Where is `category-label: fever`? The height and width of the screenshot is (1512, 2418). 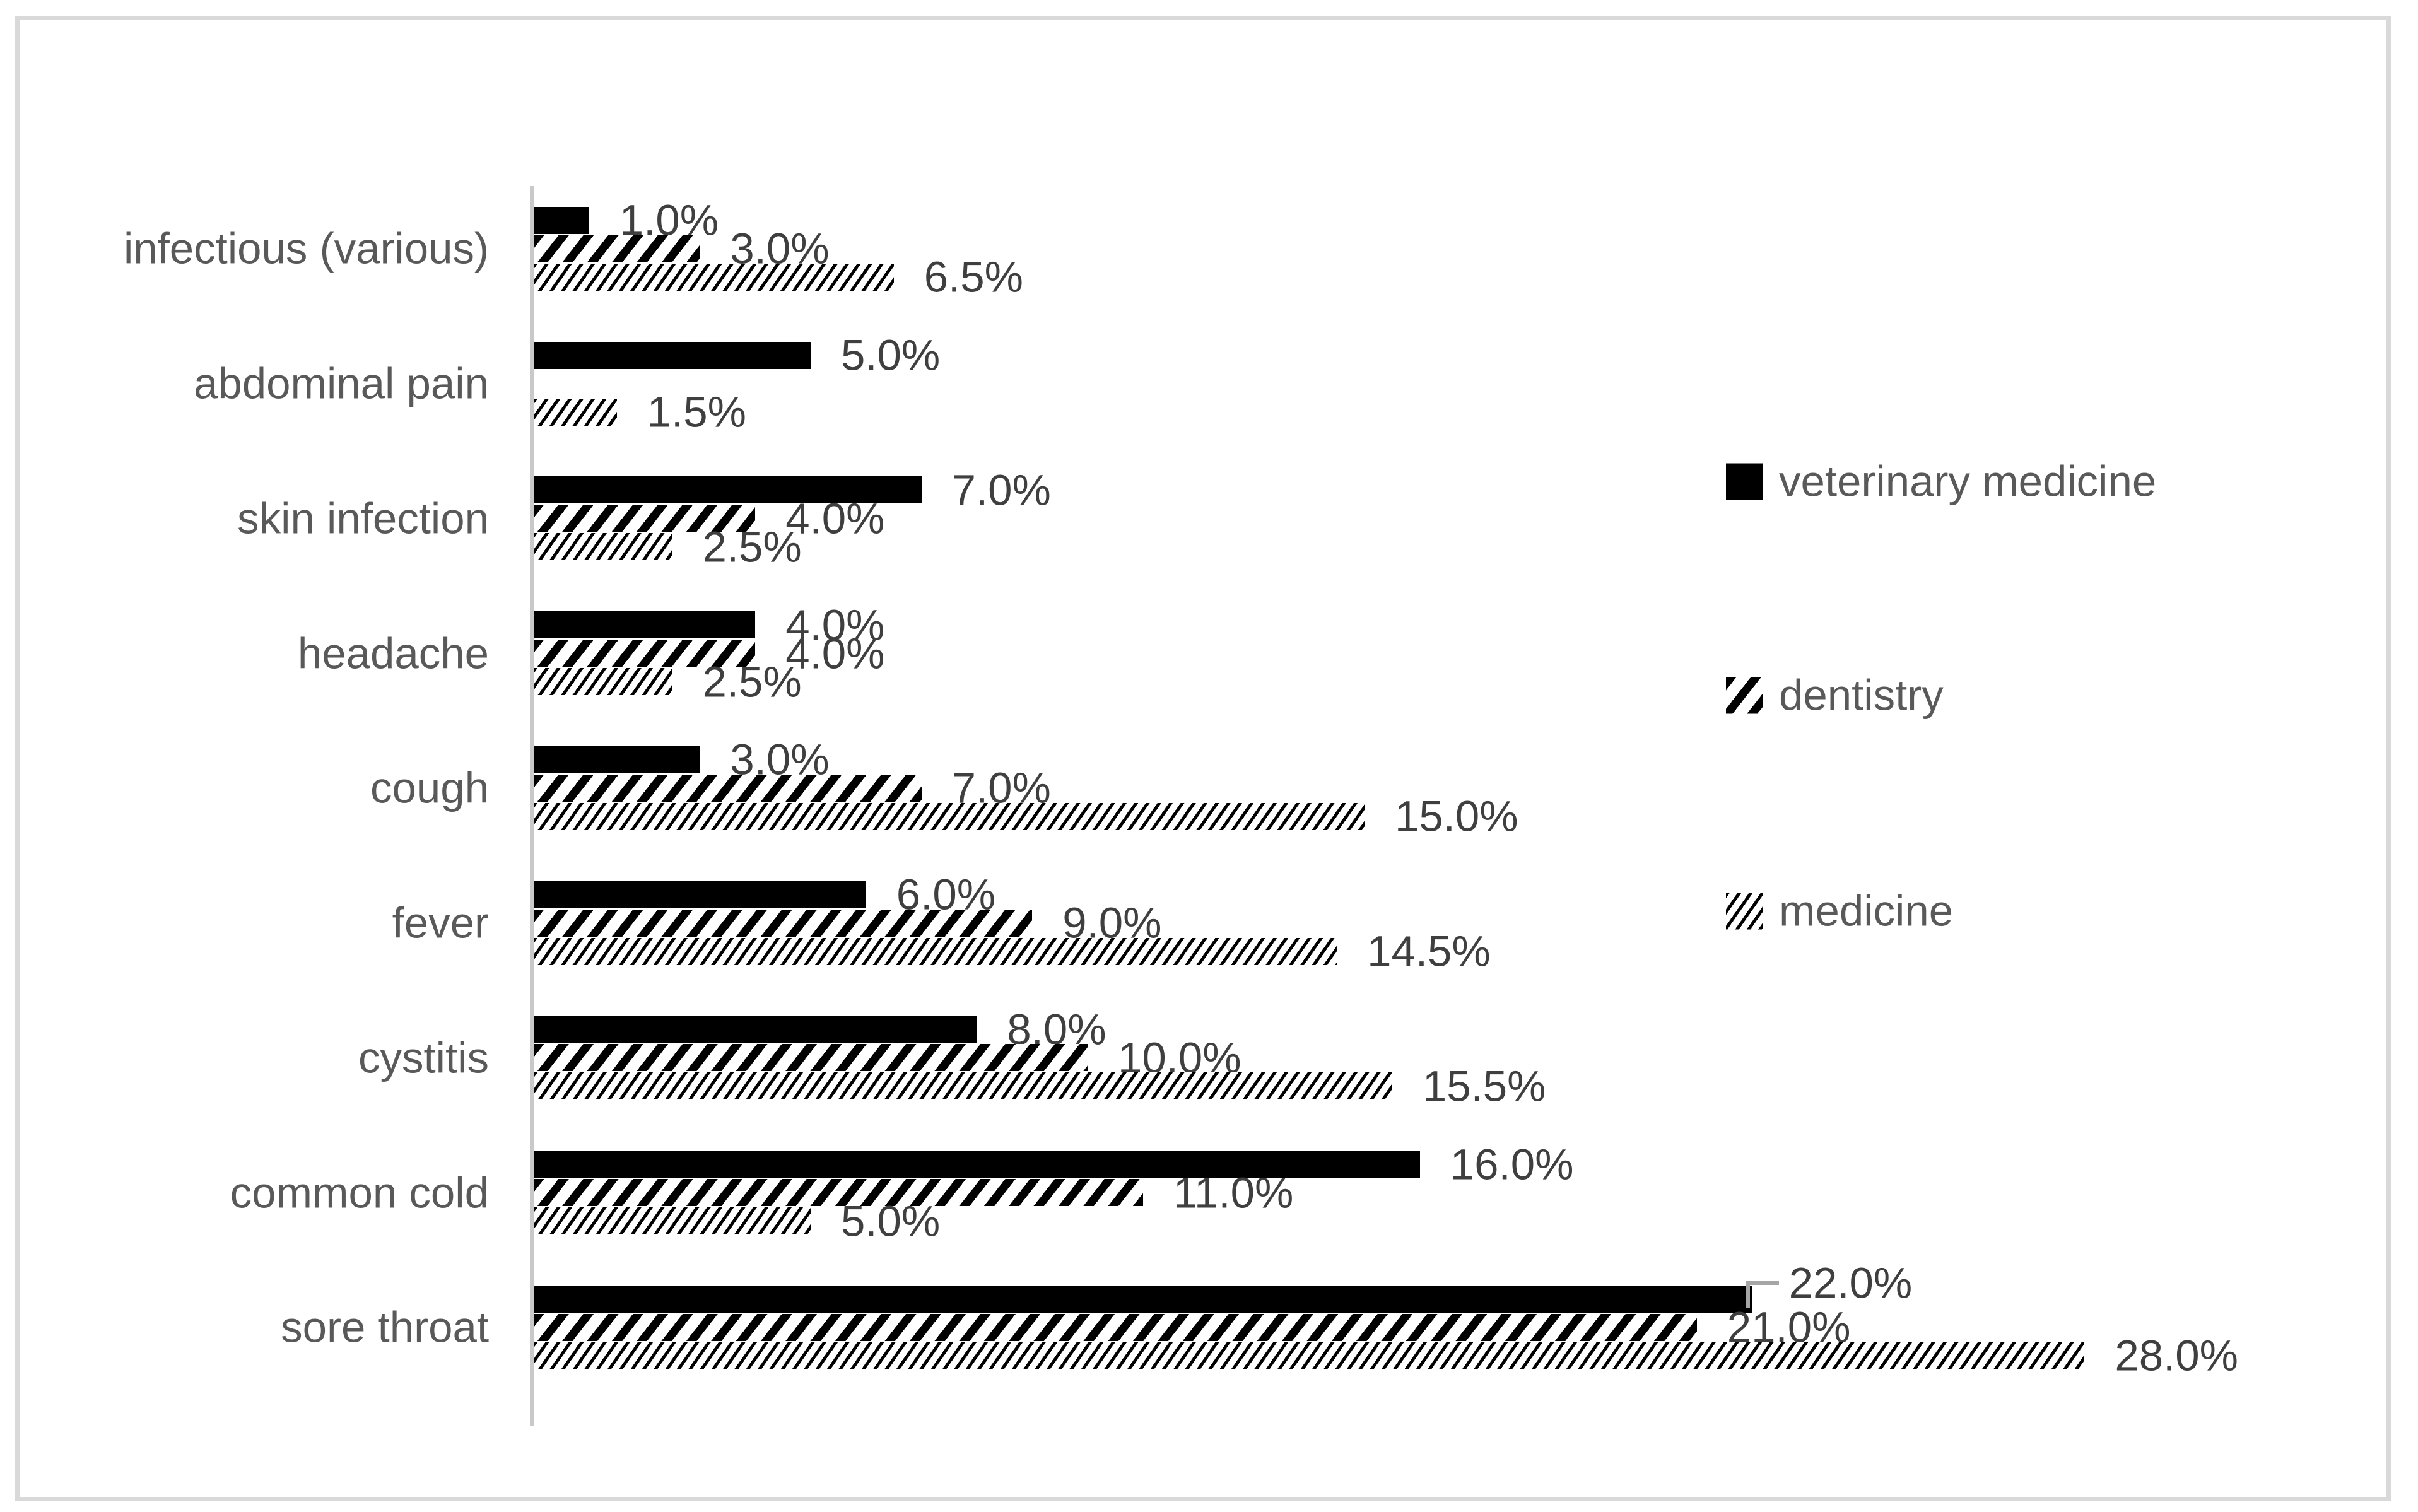
category-label: fever is located at coordinates (440, 922).